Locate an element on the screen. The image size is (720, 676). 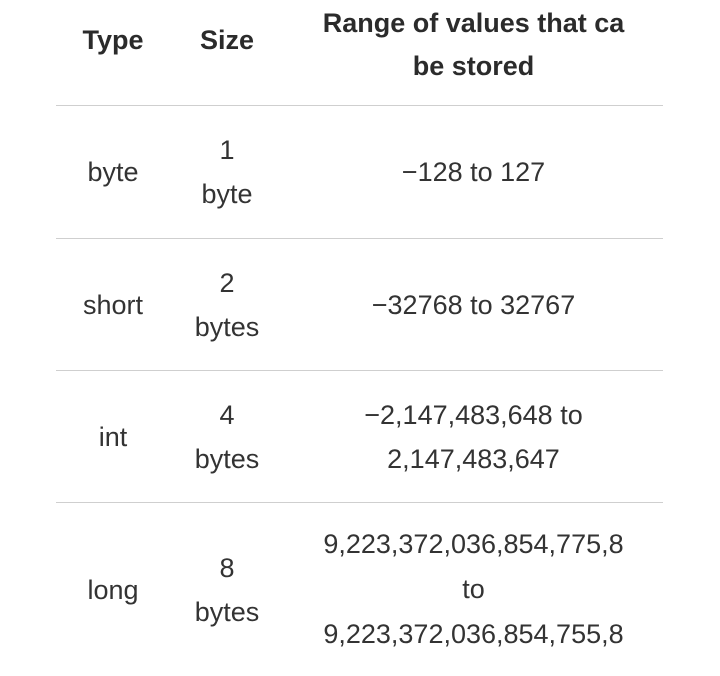
size-number: 4 is located at coordinates (227, 414).